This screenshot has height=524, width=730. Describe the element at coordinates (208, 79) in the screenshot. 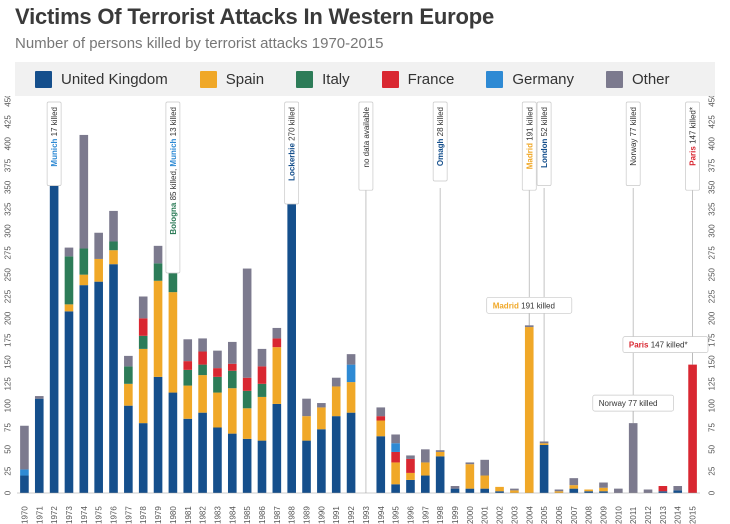

I see `legend-swatch-spain` at that location.